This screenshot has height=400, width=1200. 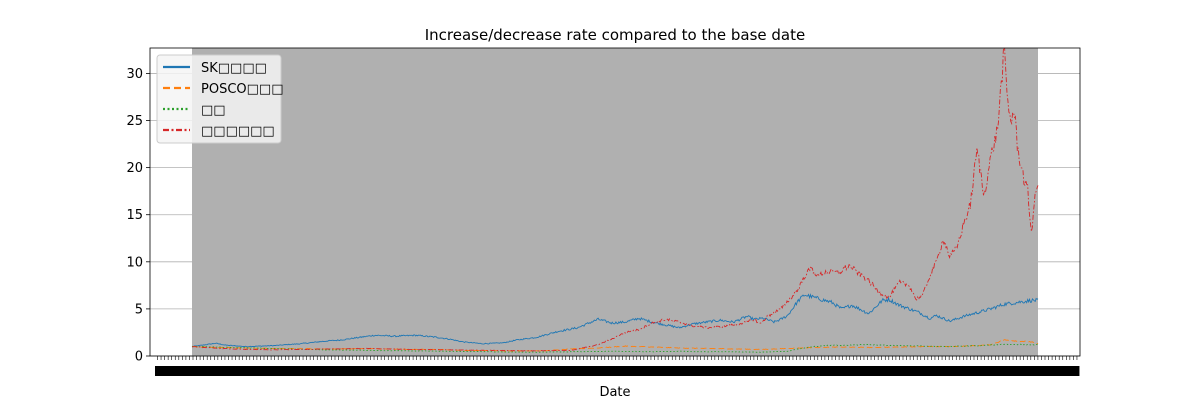 What do you see at coordinates (238, 131) in the screenshot?
I see `legend-label-3: □□□□□□` at bounding box center [238, 131].